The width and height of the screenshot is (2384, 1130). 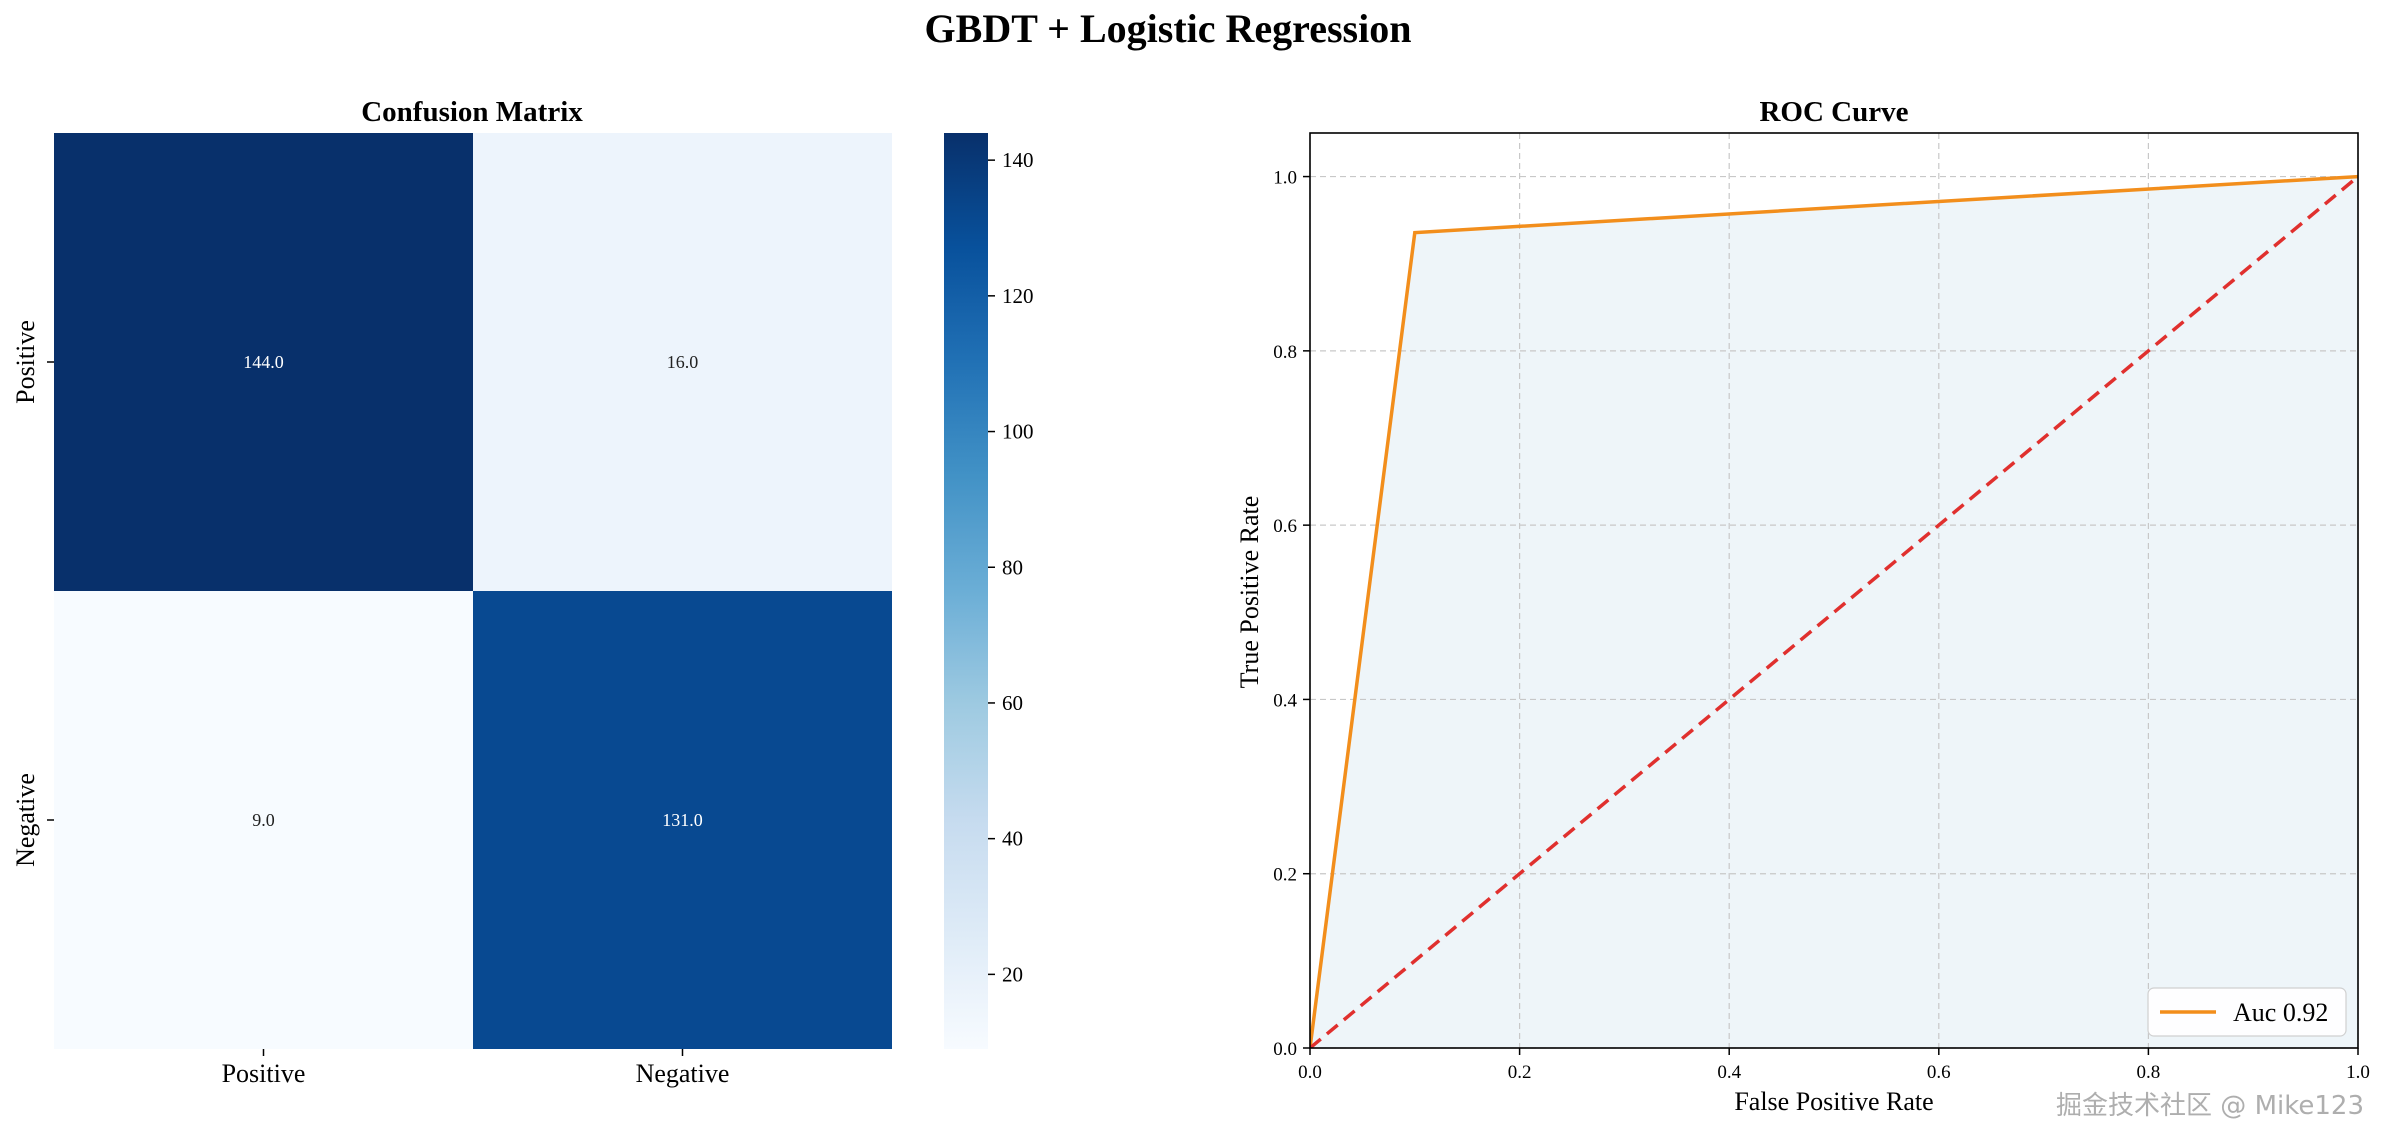 What do you see at coordinates (2149, 1072) in the screenshot?
I see `roc-xtick-label: 0.8` at bounding box center [2149, 1072].